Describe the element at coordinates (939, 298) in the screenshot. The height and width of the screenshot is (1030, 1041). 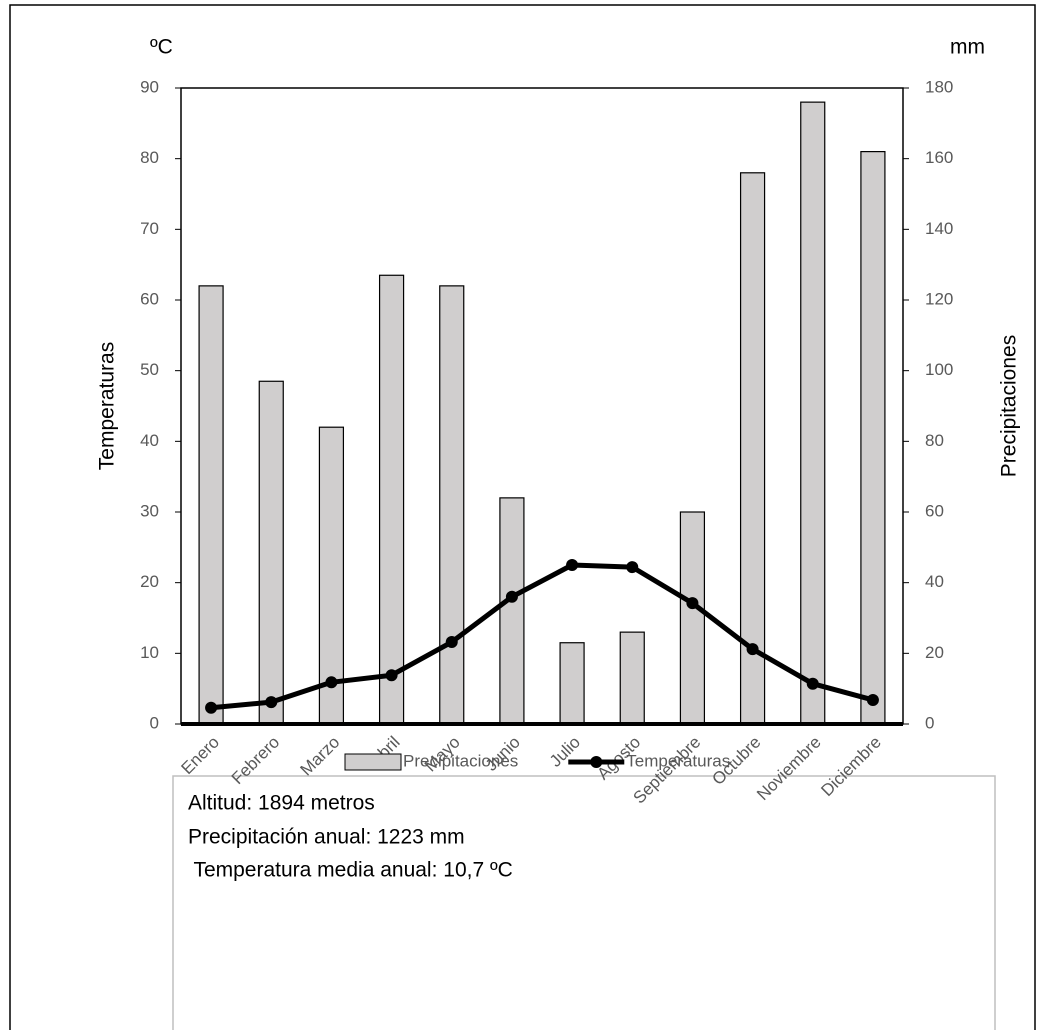
I see `y2-tick-label: 120` at that location.